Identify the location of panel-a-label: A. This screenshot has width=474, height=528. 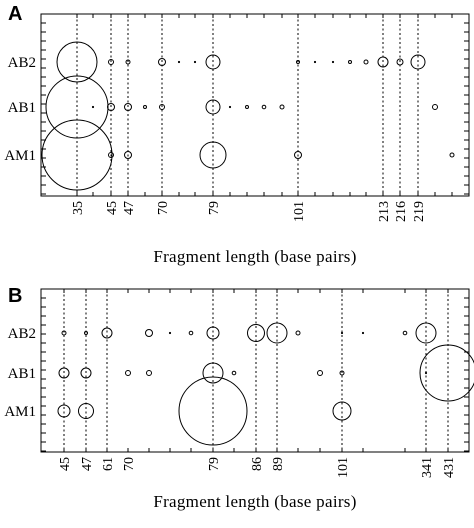
(15, 14).